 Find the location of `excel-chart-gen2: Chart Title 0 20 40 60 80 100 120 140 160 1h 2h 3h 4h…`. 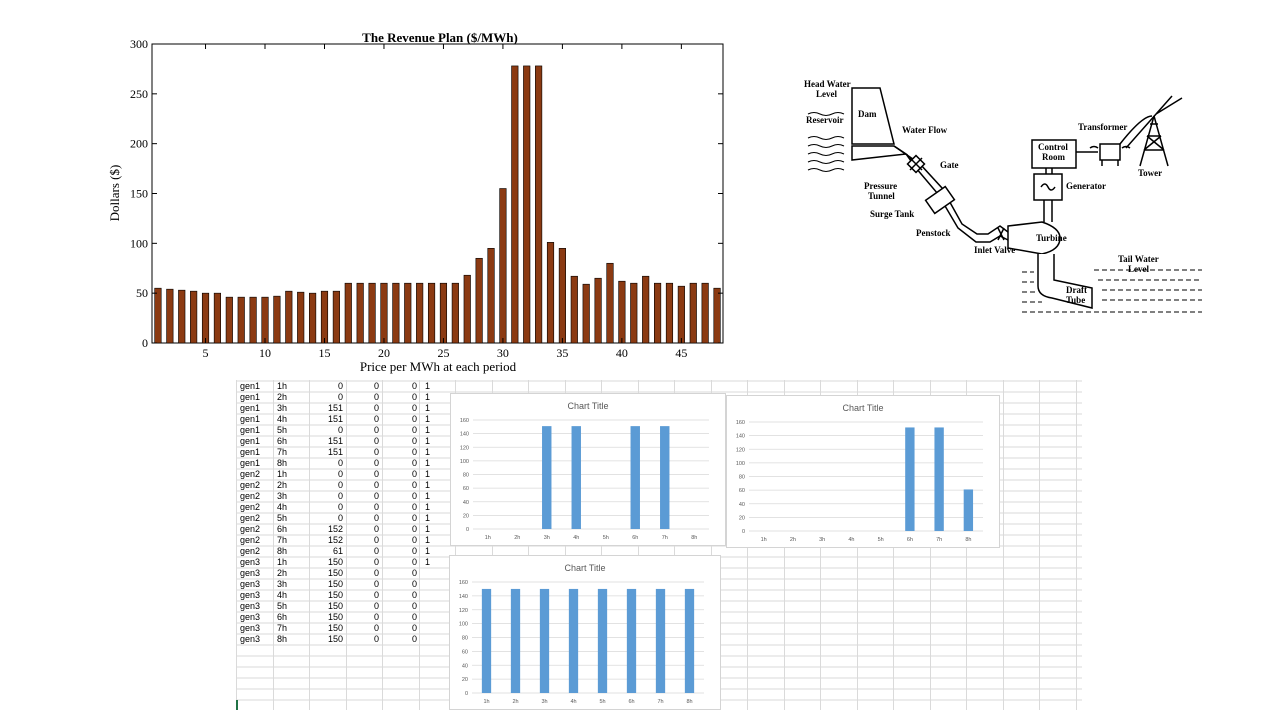

excel-chart-gen2: Chart Title 0 20 40 60 80 100 120 140 160 1h 2h 3h 4h… is located at coordinates (863, 471).